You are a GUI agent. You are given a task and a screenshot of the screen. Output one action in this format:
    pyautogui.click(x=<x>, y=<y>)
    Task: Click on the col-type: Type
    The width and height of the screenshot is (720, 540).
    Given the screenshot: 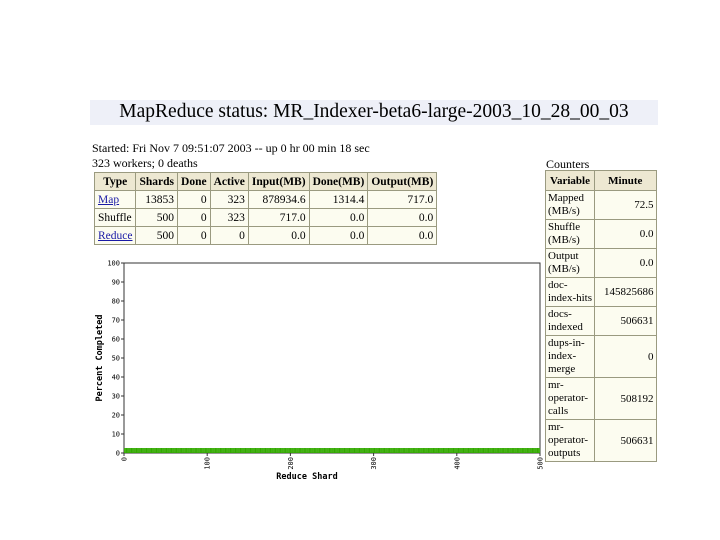 What is the action you would take?
    pyautogui.click(x=115, y=181)
    